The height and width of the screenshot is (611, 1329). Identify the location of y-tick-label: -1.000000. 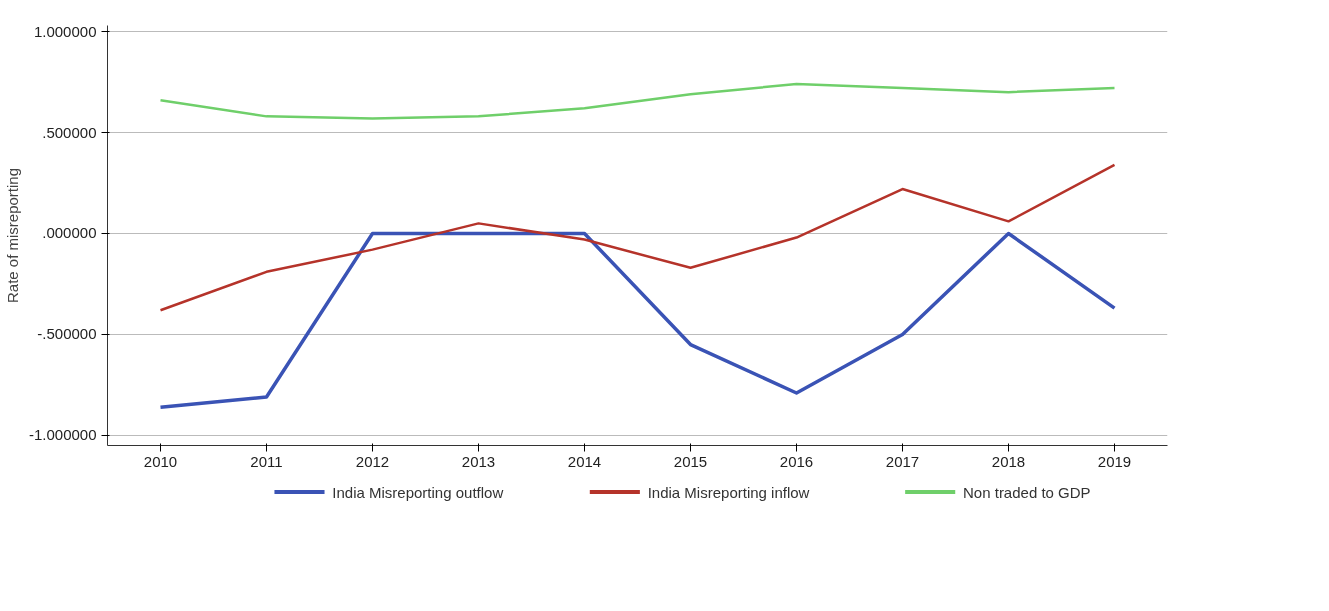
(62, 435).